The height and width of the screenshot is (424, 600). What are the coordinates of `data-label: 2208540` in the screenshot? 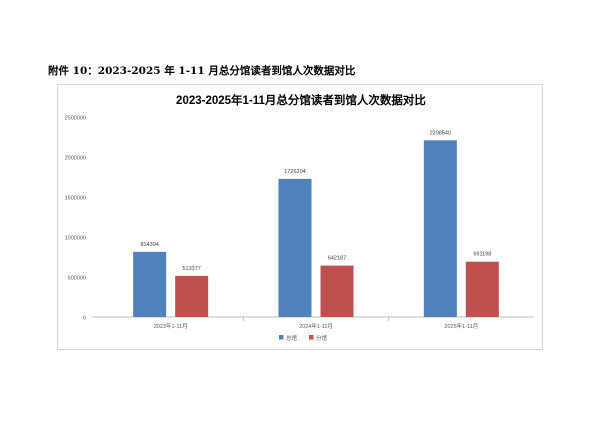 It's located at (440, 133).